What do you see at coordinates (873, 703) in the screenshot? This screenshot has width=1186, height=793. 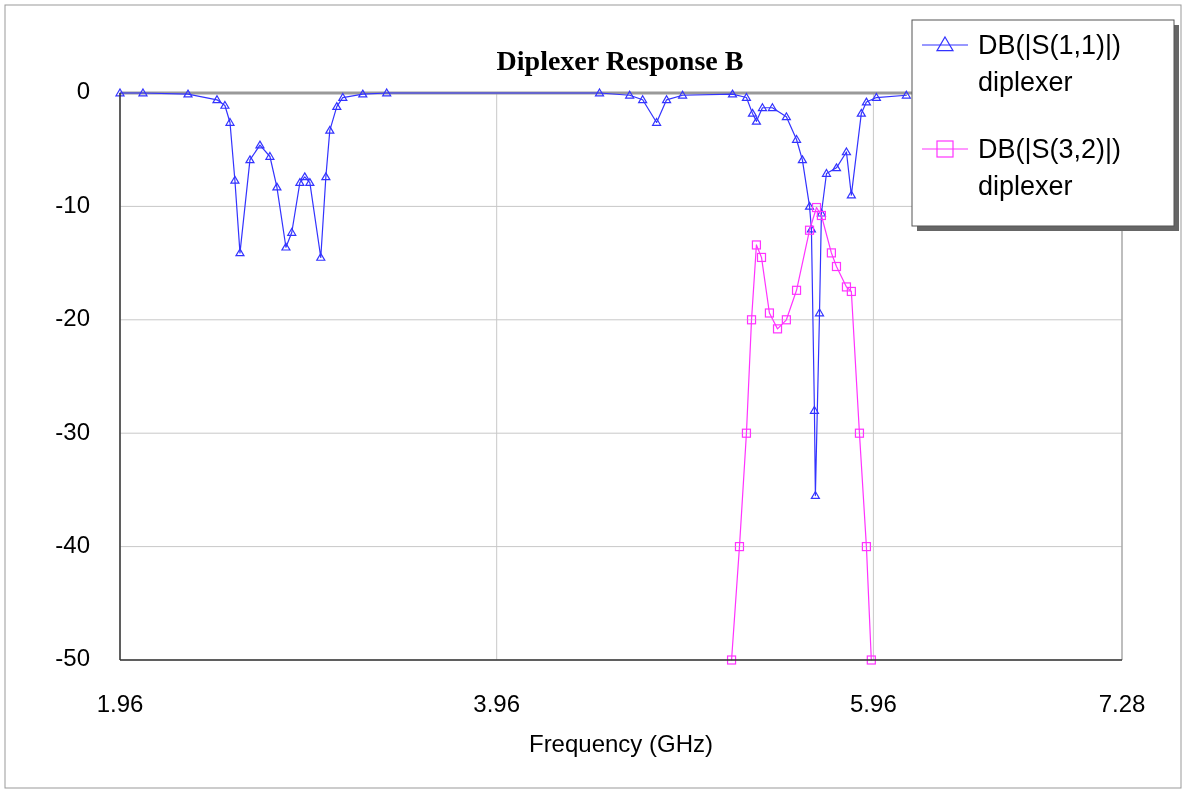 I see `x-tick-label: 5.96` at bounding box center [873, 703].